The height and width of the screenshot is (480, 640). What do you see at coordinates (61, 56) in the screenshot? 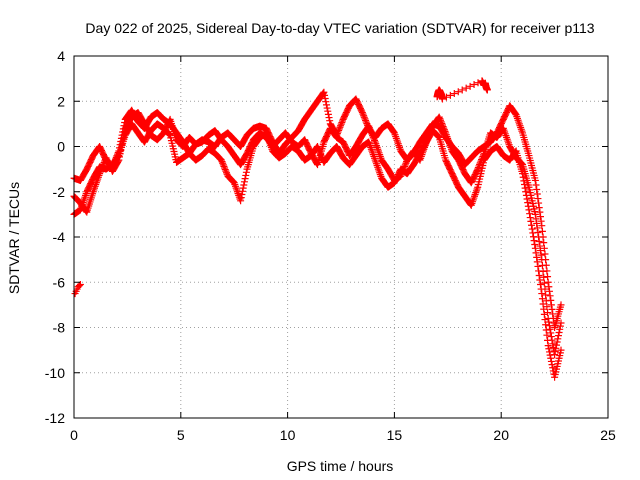
I see `y-tick-label: 4` at bounding box center [61, 56].